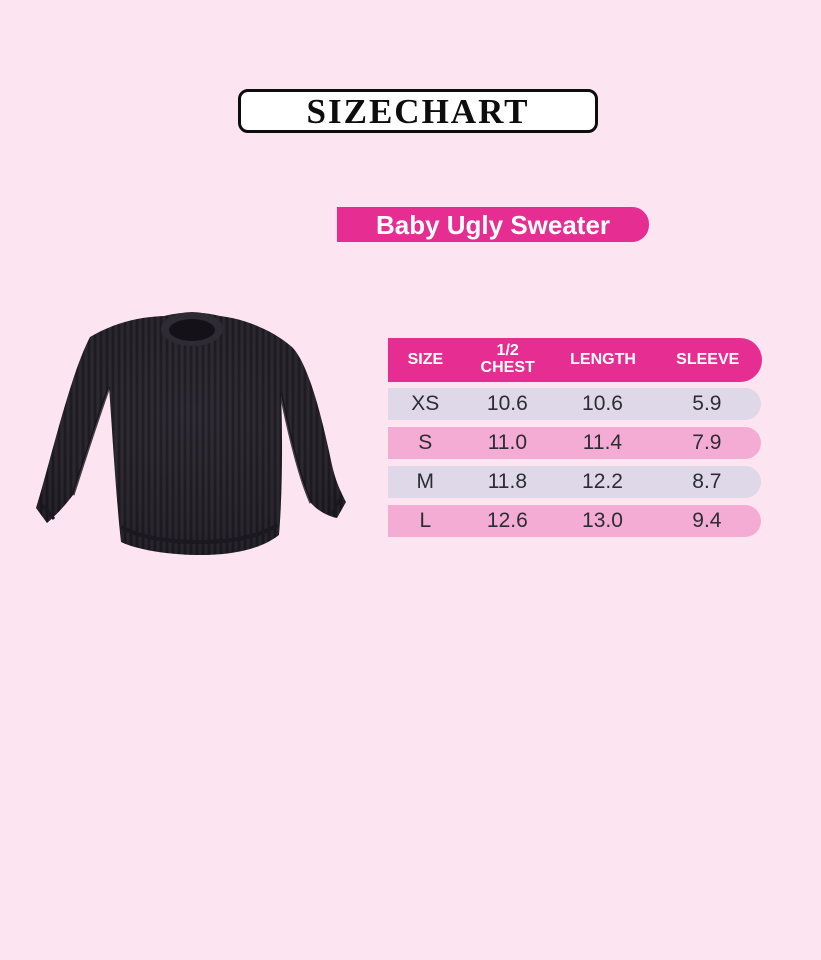 Image resolution: width=821 pixels, height=960 pixels. I want to click on sweater-illustration, so click(191, 433).